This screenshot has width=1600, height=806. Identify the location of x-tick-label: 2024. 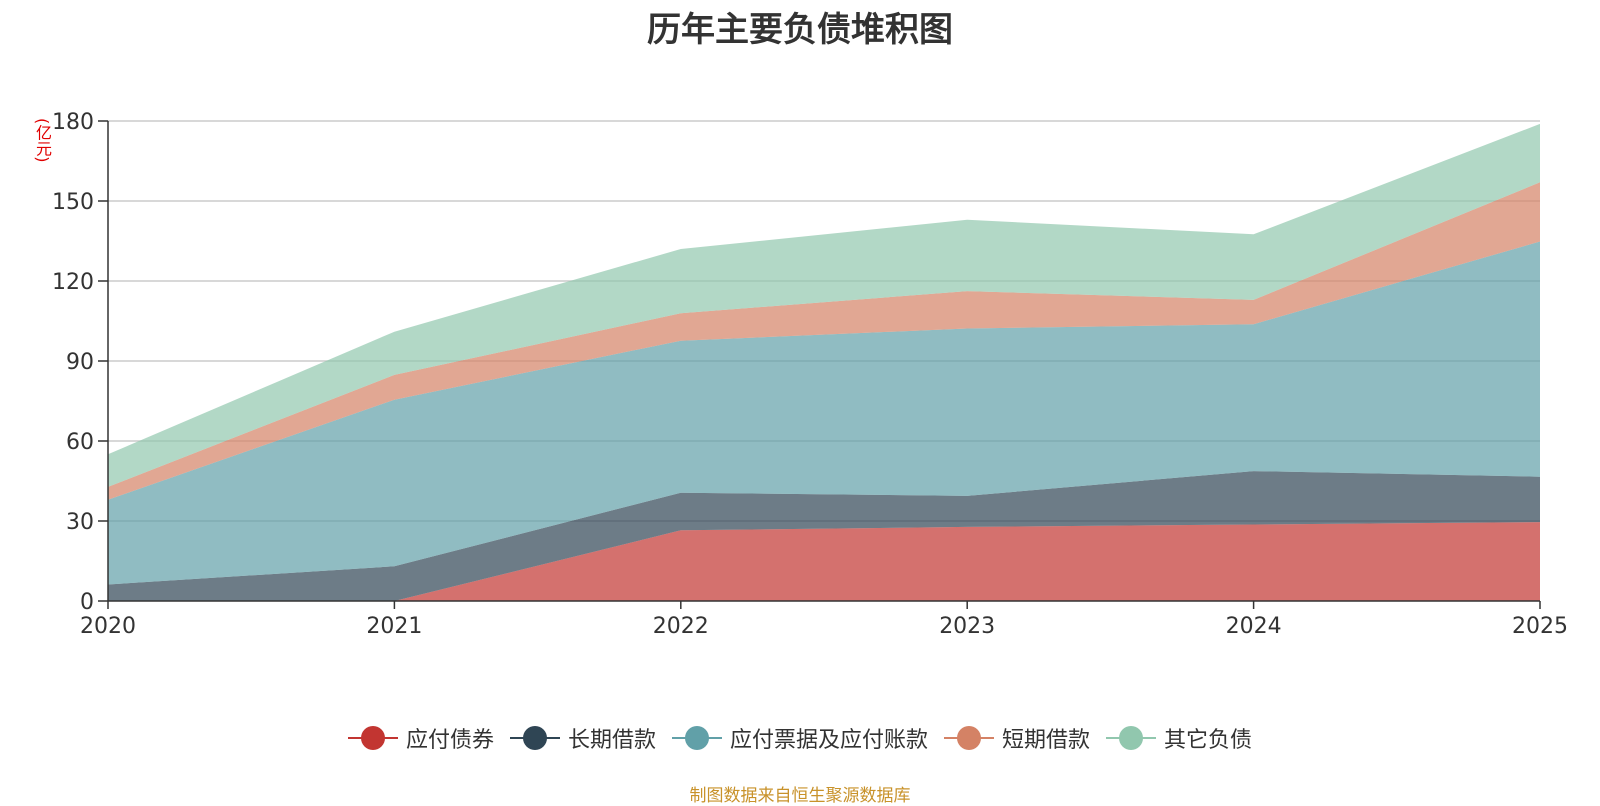
(1254, 626).